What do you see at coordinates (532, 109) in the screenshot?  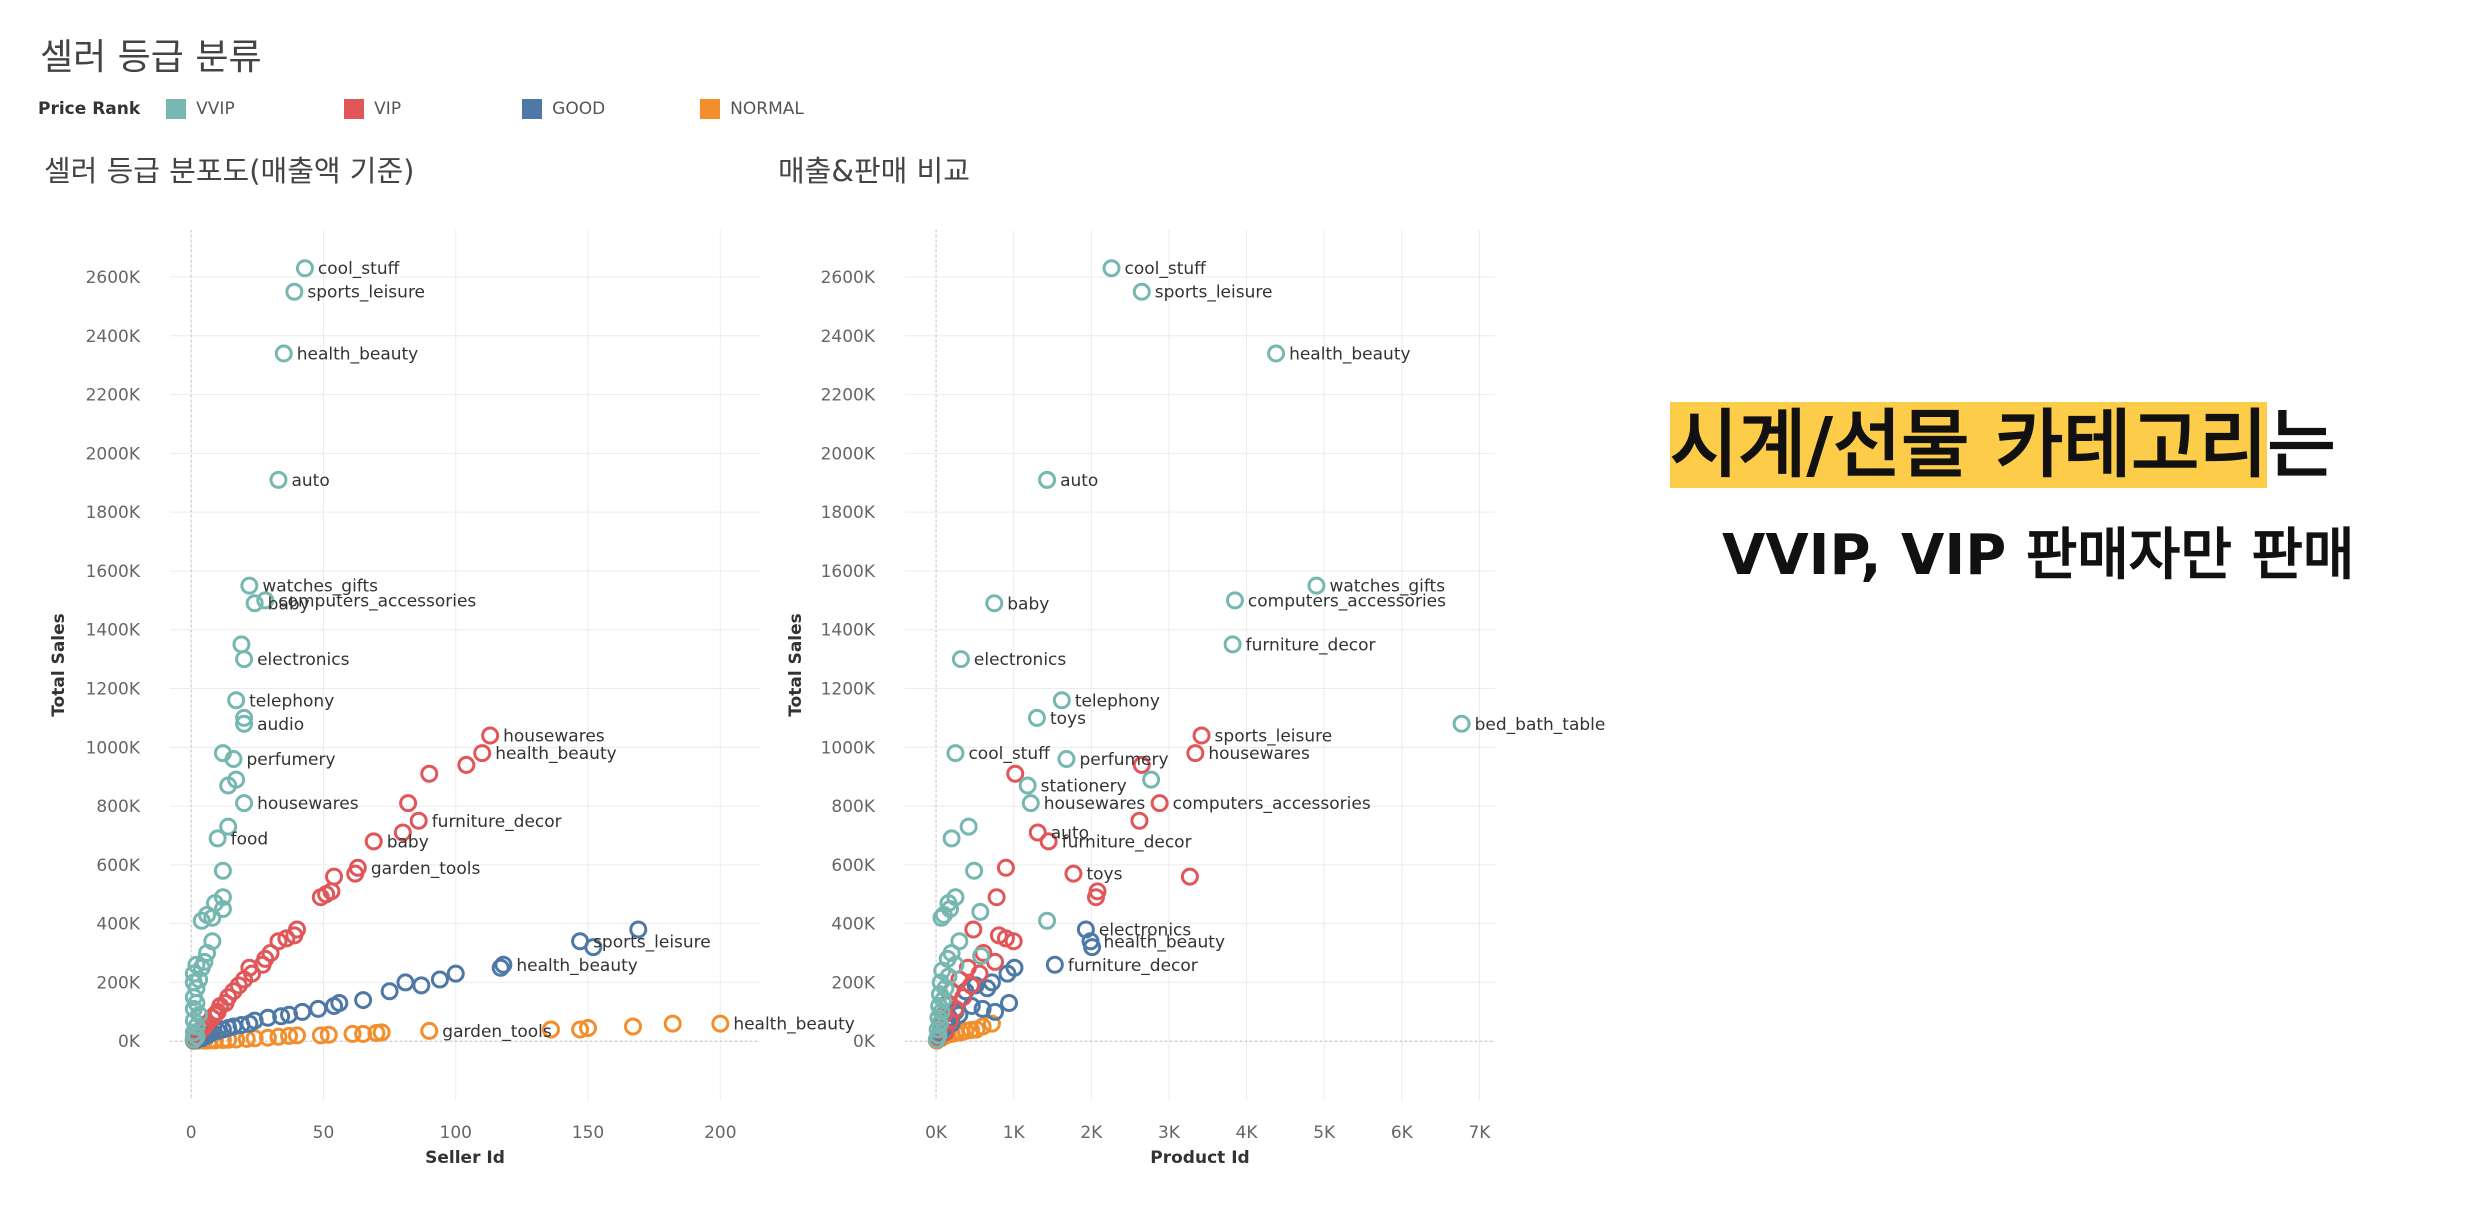 I see `legend-swatch-good` at bounding box center [532, 109].